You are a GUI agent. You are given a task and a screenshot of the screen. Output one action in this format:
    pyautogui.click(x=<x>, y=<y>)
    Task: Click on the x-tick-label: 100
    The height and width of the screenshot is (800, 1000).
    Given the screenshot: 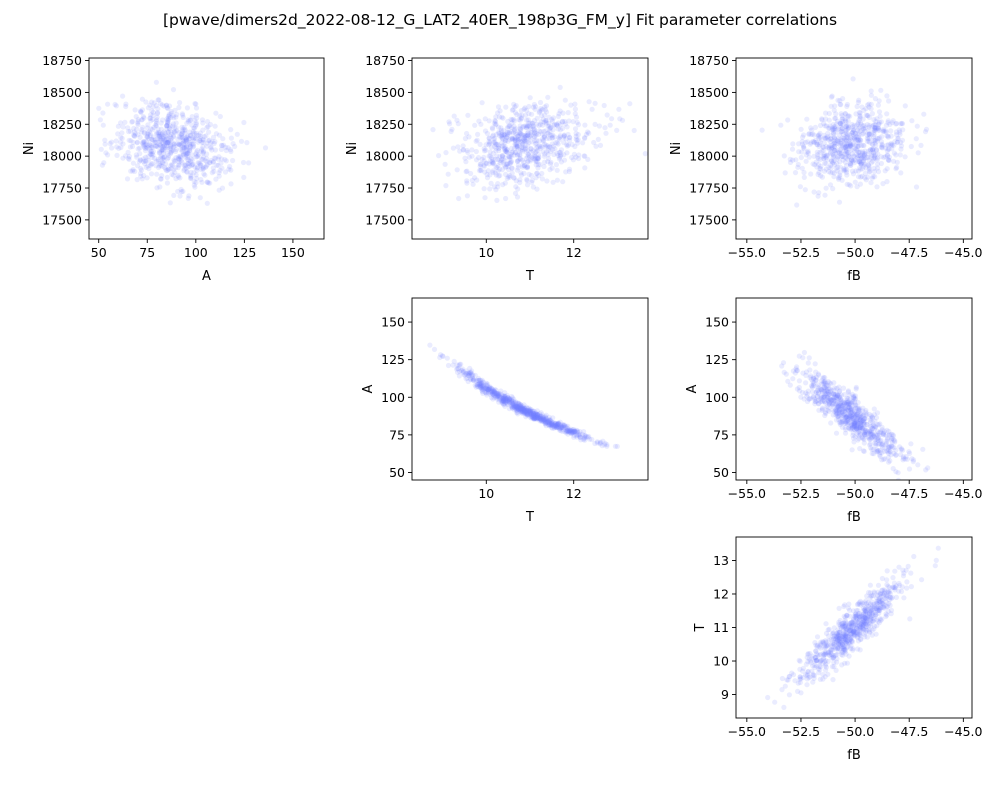 What is the action you would take?
    pyautogui.click(x=196, y=252)
    